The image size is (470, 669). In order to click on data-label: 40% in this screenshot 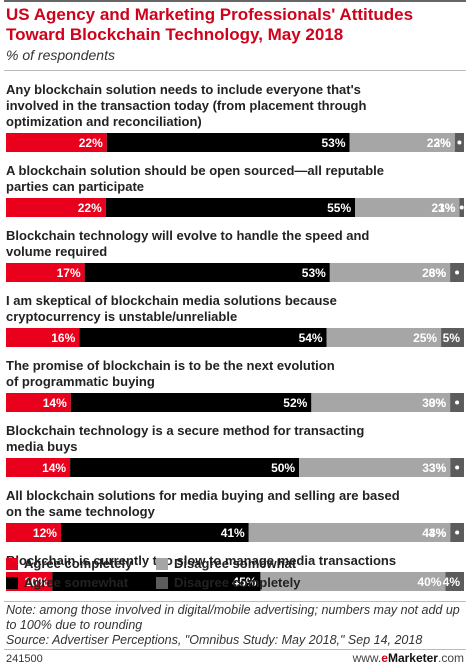, I will do `click(429, 582)`.